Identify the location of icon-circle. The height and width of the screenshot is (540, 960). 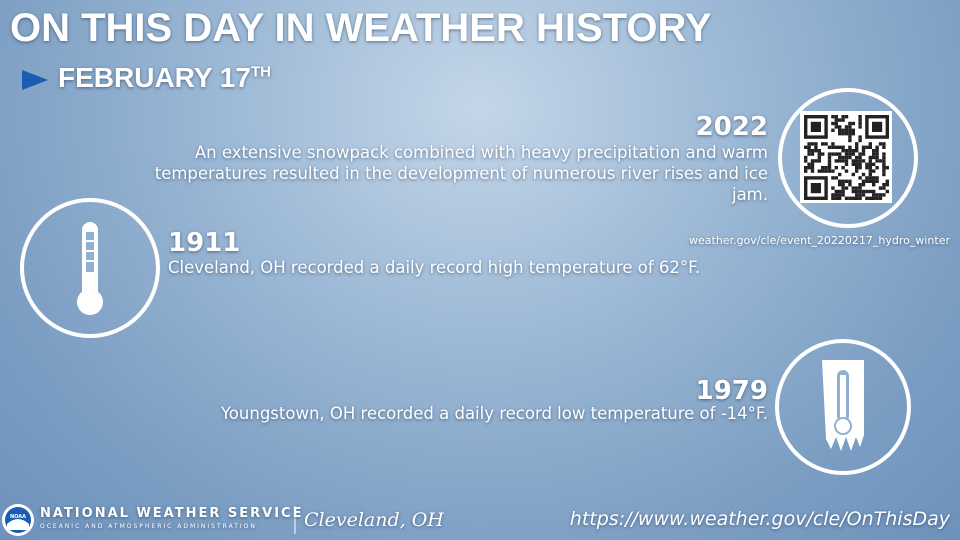
(848, 158).